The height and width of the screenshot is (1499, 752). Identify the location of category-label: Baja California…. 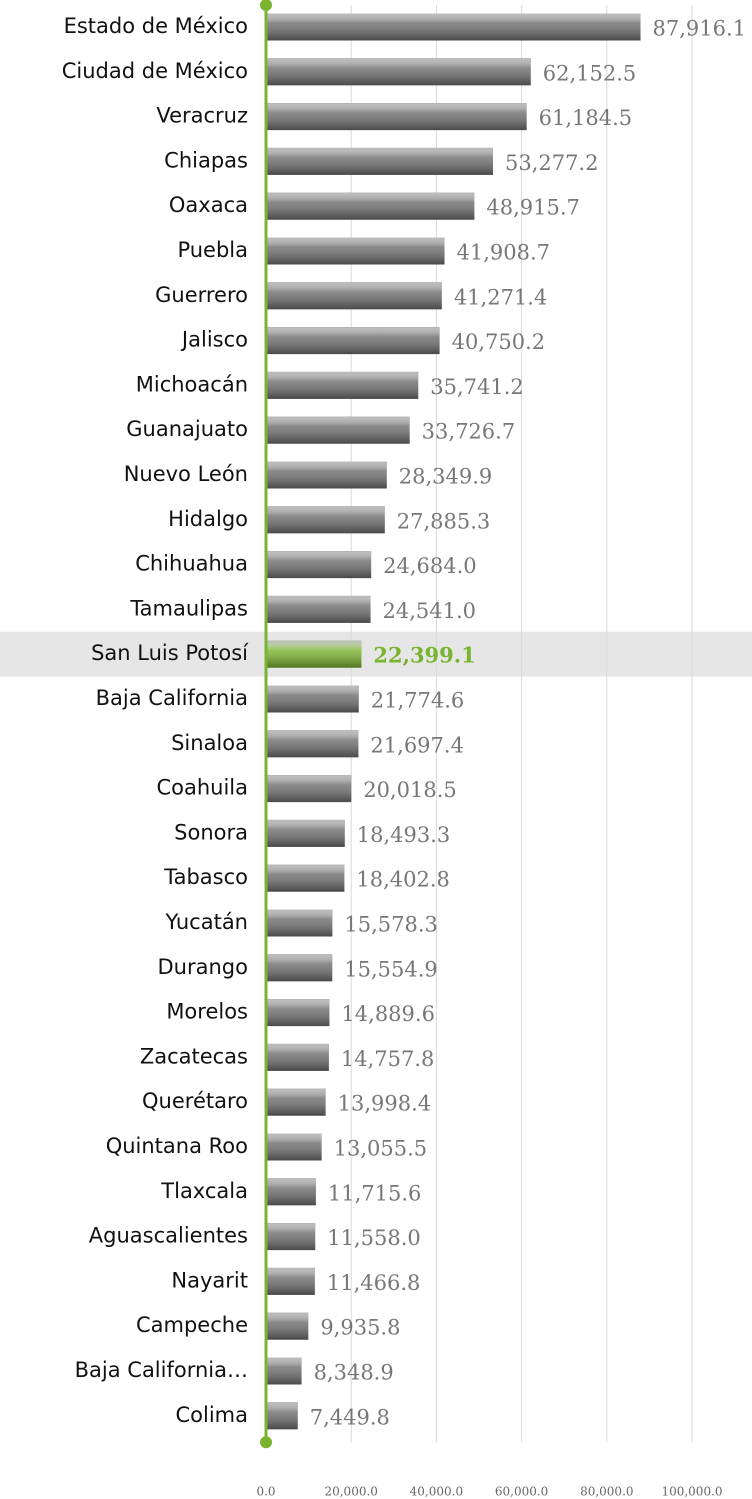
(161, 1370).